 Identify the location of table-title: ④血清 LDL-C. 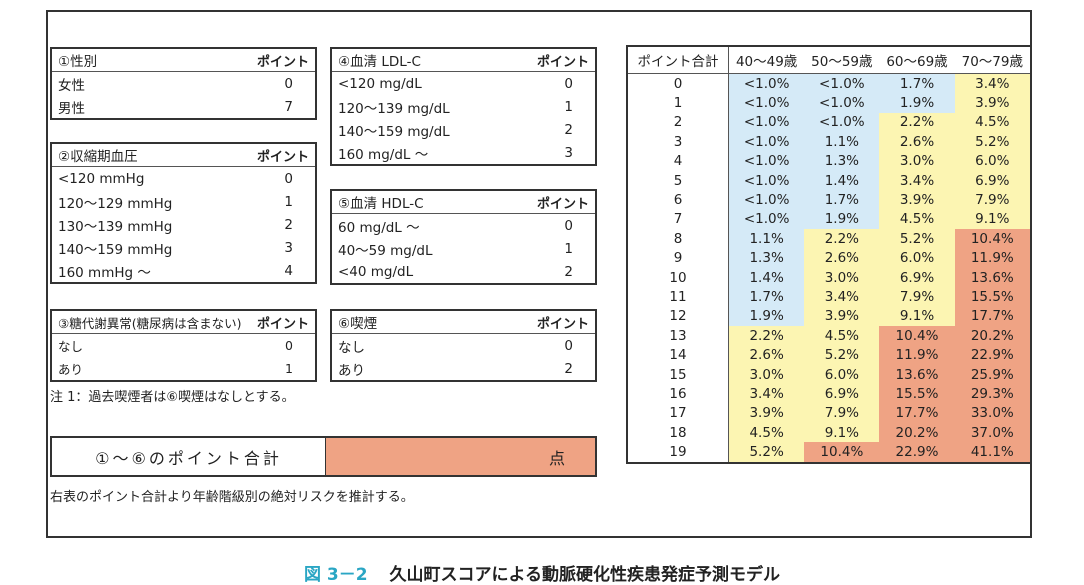
(418, 60).